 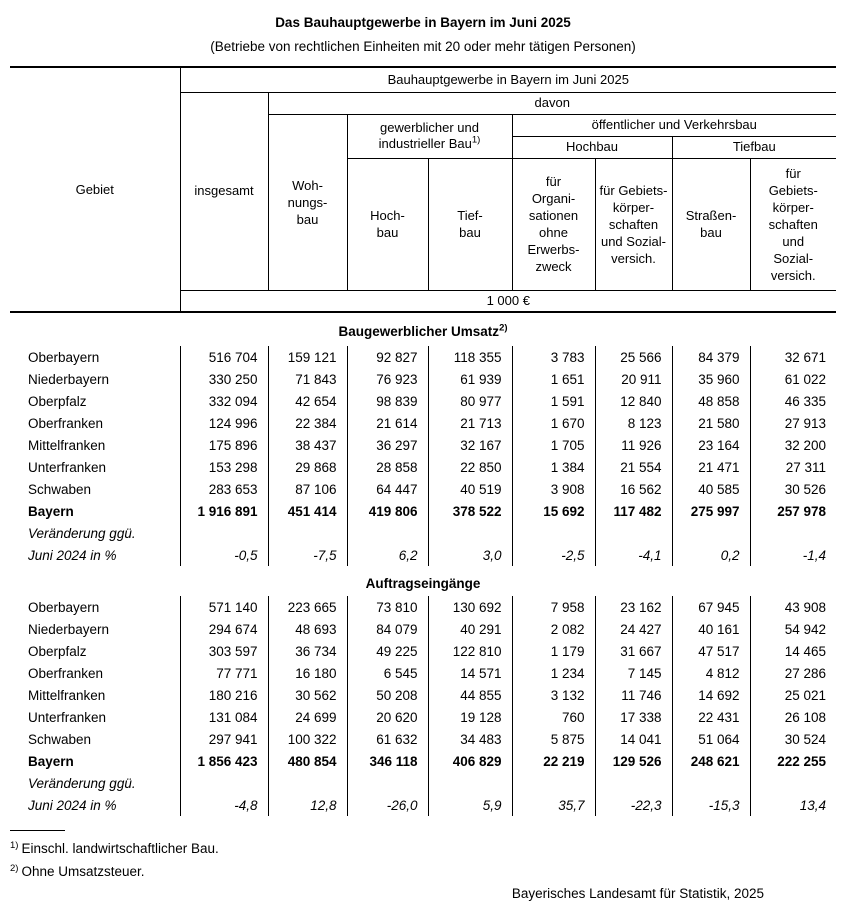 I want to click on value-cell: 61 939, so click(x=469, y=379).